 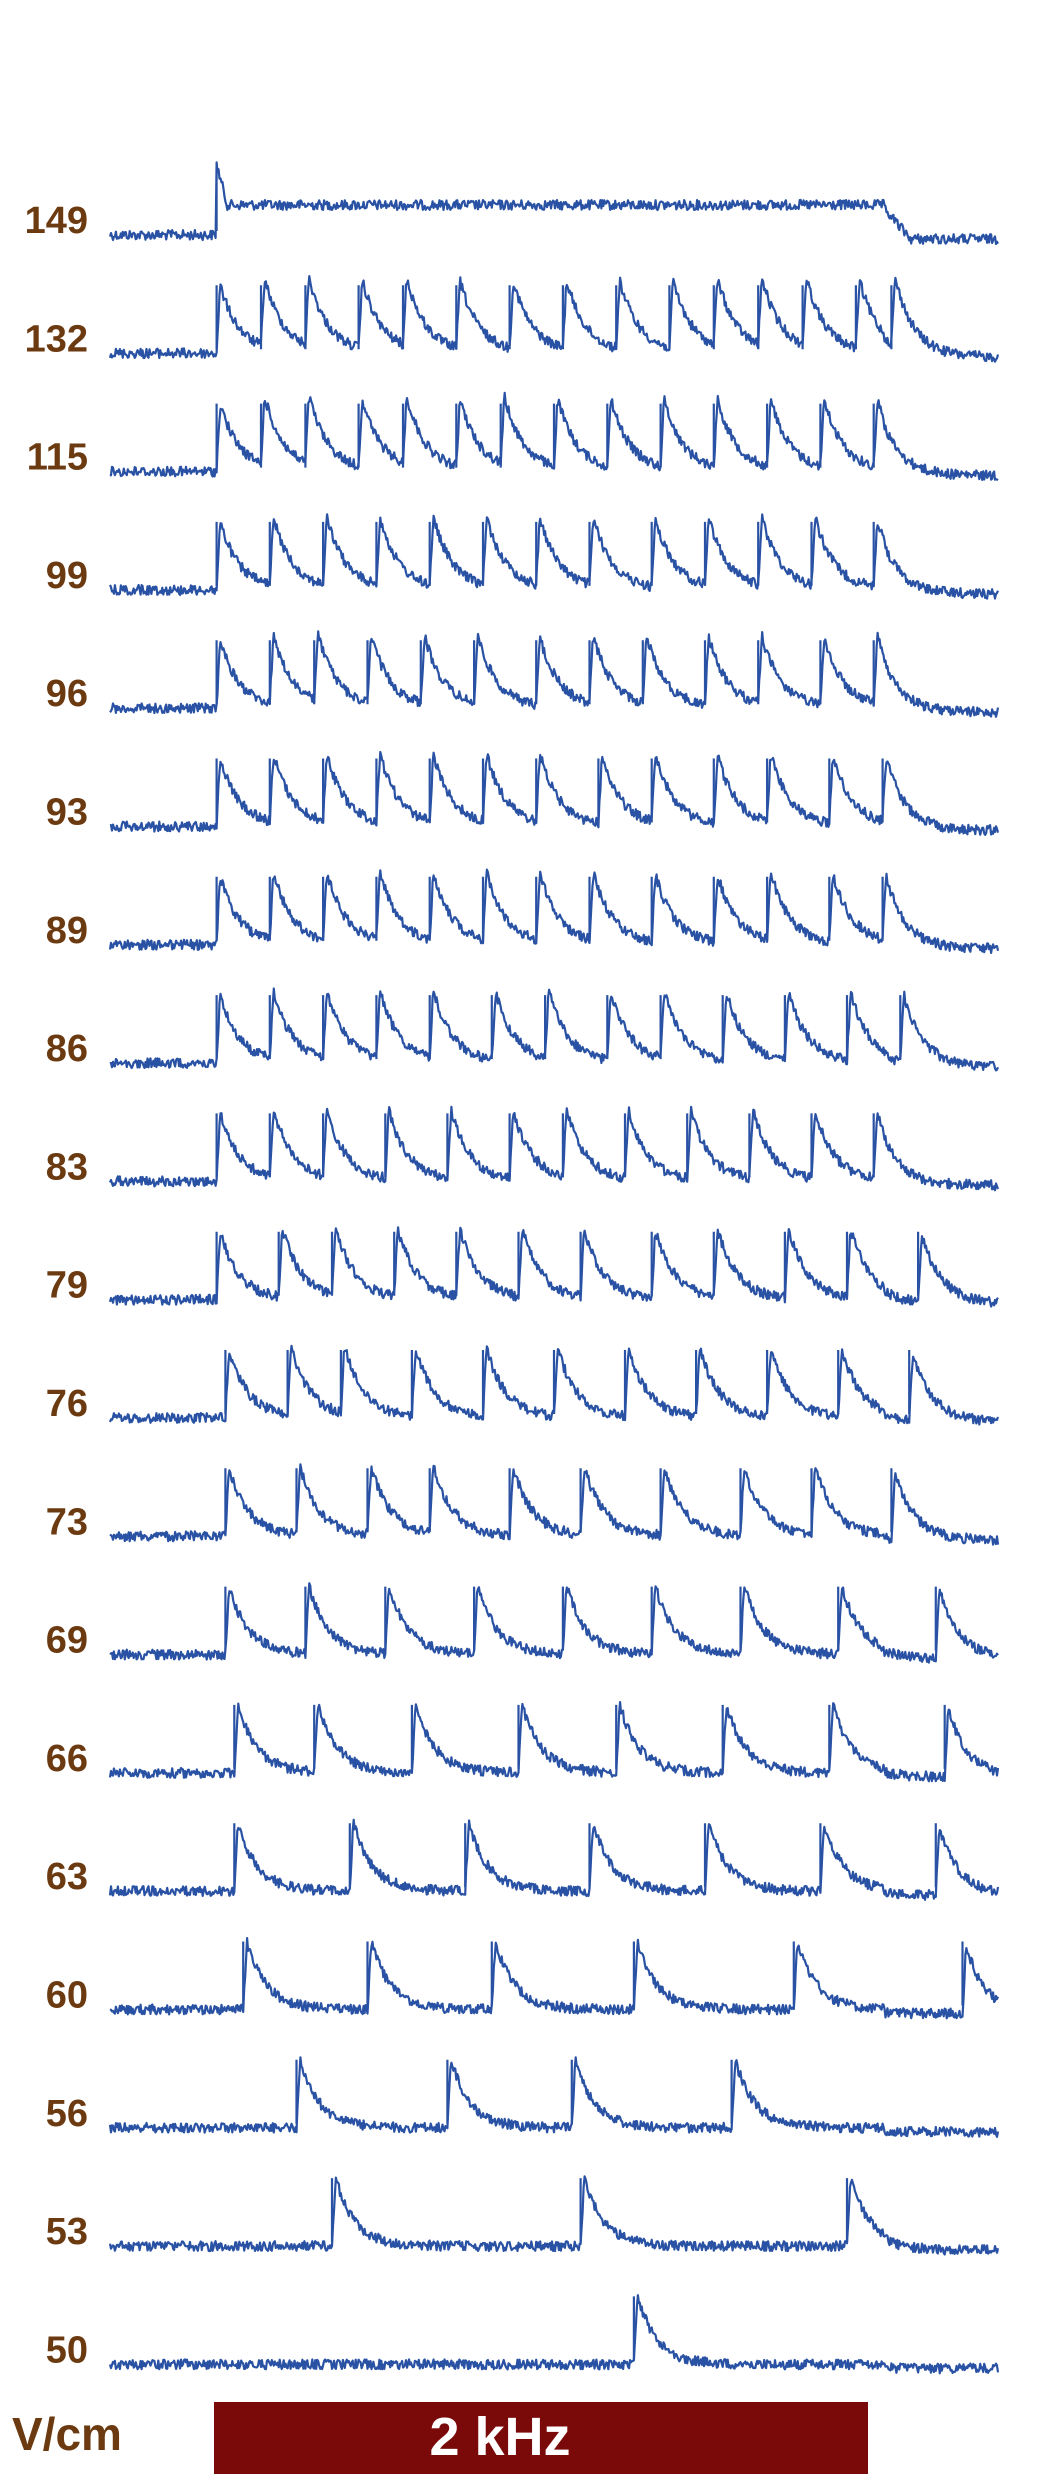 I want to click on trace-row: 73, so click(x=523, y=1504).